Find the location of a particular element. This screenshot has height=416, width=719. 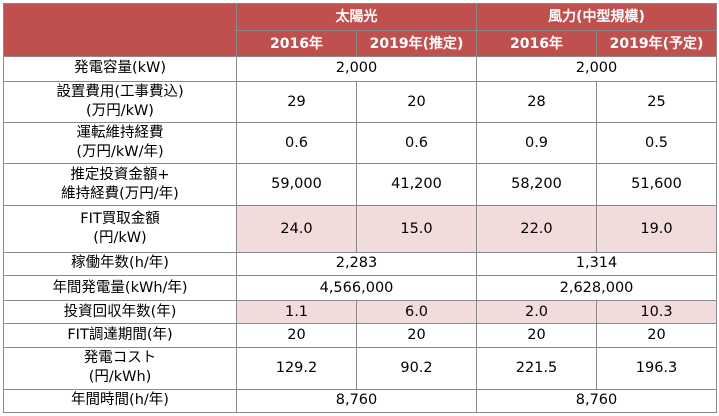

table-row: 年間発電量(kWh/年) 4,566,000 2,628,000 is located at coordinates (360, 288).